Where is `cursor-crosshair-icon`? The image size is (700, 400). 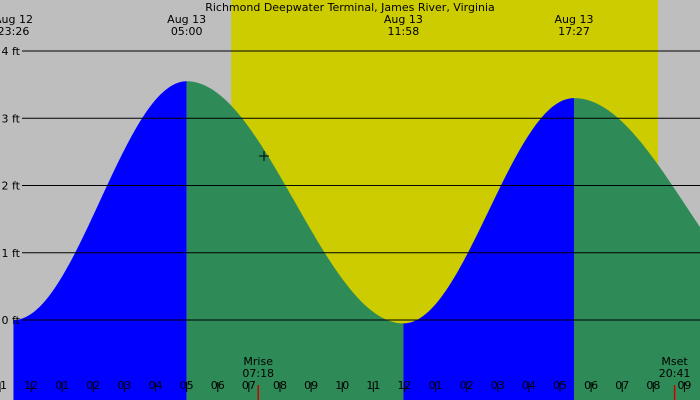
cursor-crosshair-icon is located at coordinates (264, 156).